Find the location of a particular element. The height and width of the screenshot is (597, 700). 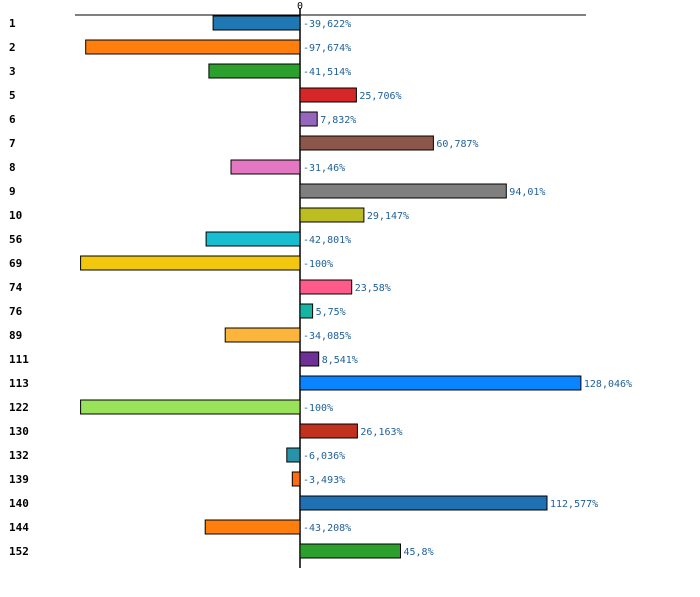

category-label: 2 is located at coordinates (12, 47).